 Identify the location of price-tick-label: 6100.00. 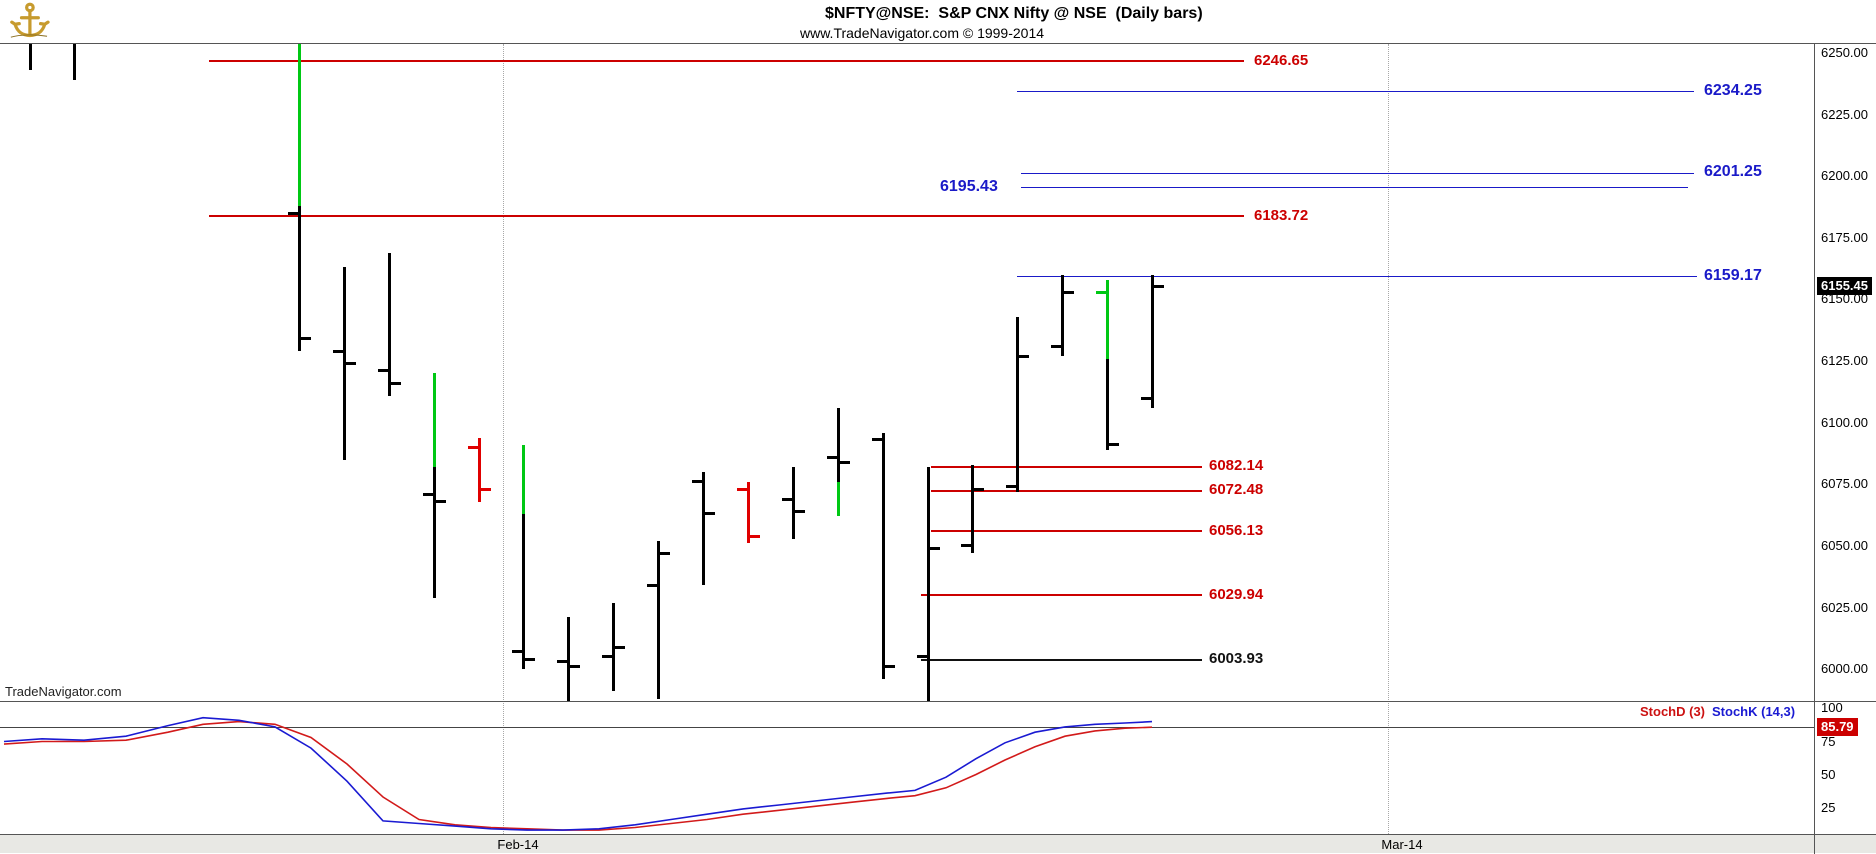
(1844, 422).